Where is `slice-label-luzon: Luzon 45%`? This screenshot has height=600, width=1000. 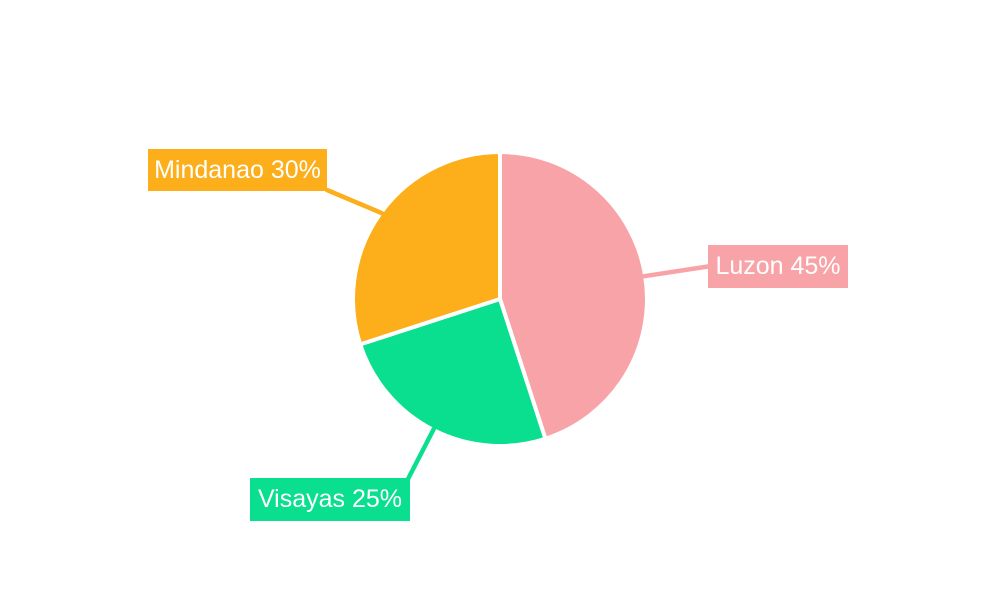 slice-label-luzon: Luzon 45% is located at coordinates (778, 266).